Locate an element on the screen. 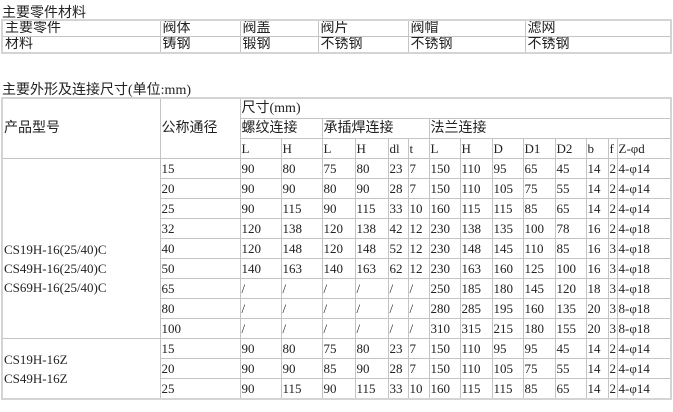 This screenshot has width=673, height=412. dimension-cell: 23 is located at coordinates (398, 348).